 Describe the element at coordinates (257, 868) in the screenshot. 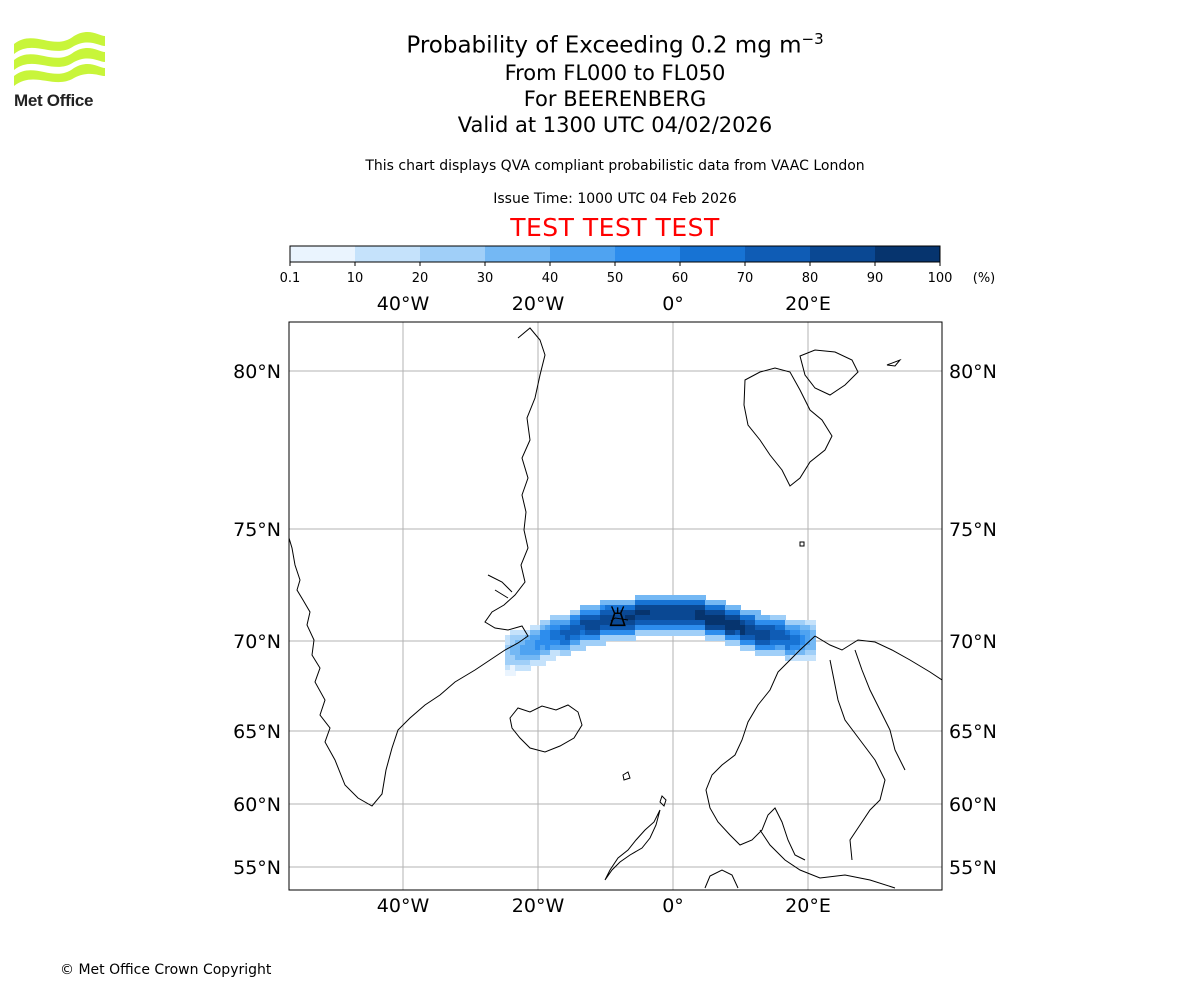

I see `lat-label-left: 55°N` at that location.